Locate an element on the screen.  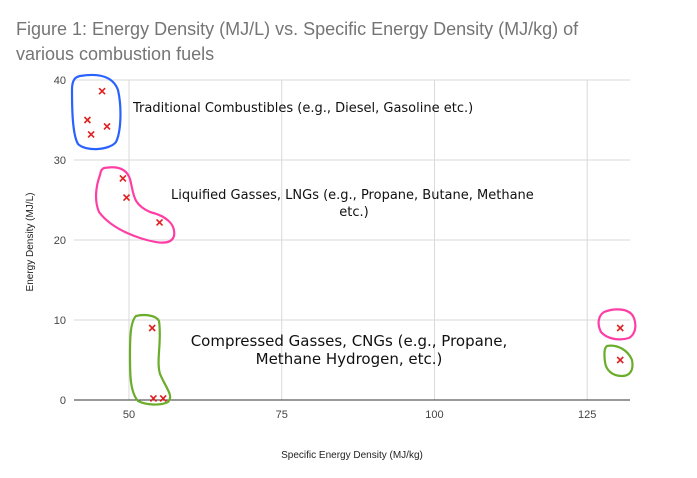
x-tick-label: 100 is located at coordinates (434, 415).